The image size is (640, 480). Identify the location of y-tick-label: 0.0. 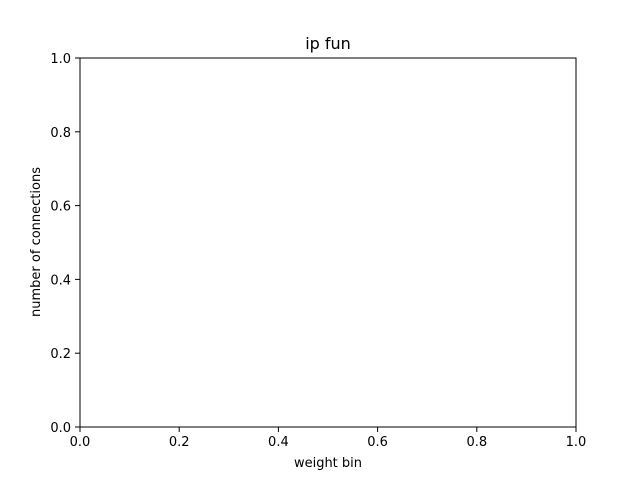
(60, 428).